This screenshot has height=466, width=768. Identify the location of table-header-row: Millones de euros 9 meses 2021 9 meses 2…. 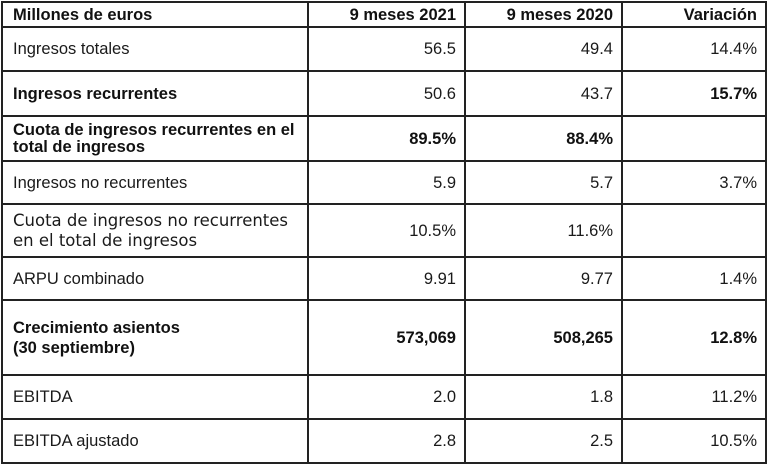
(384, 14).